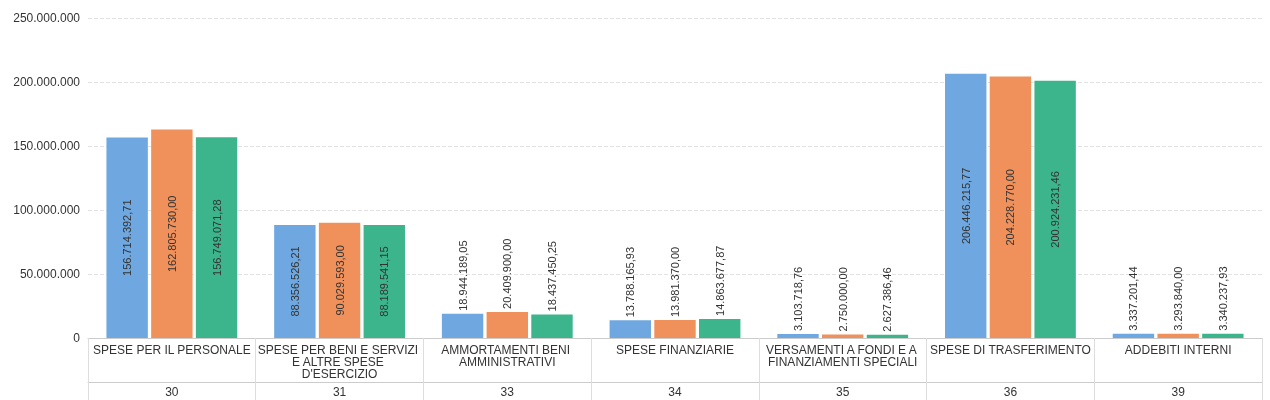 This screenshot has height=400, width=1270. Describe the element at coordinates (47, 146) in the screenshot. I see `y-tick-label: 150.000.000` at that location.